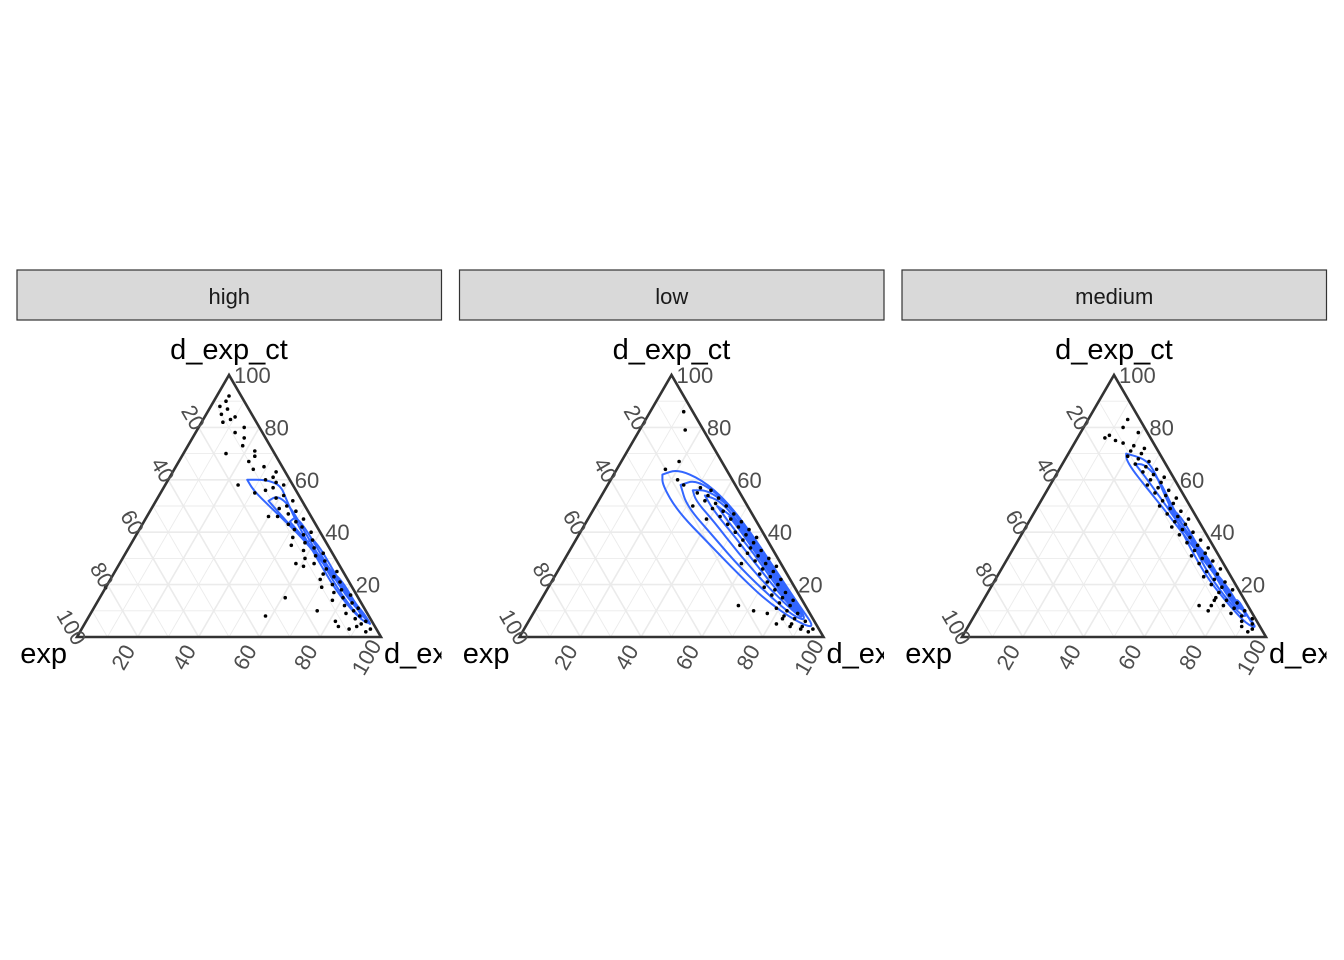  Describe the element at coordinates (238, 514) in the screenshot. I see `data-points` at that location.